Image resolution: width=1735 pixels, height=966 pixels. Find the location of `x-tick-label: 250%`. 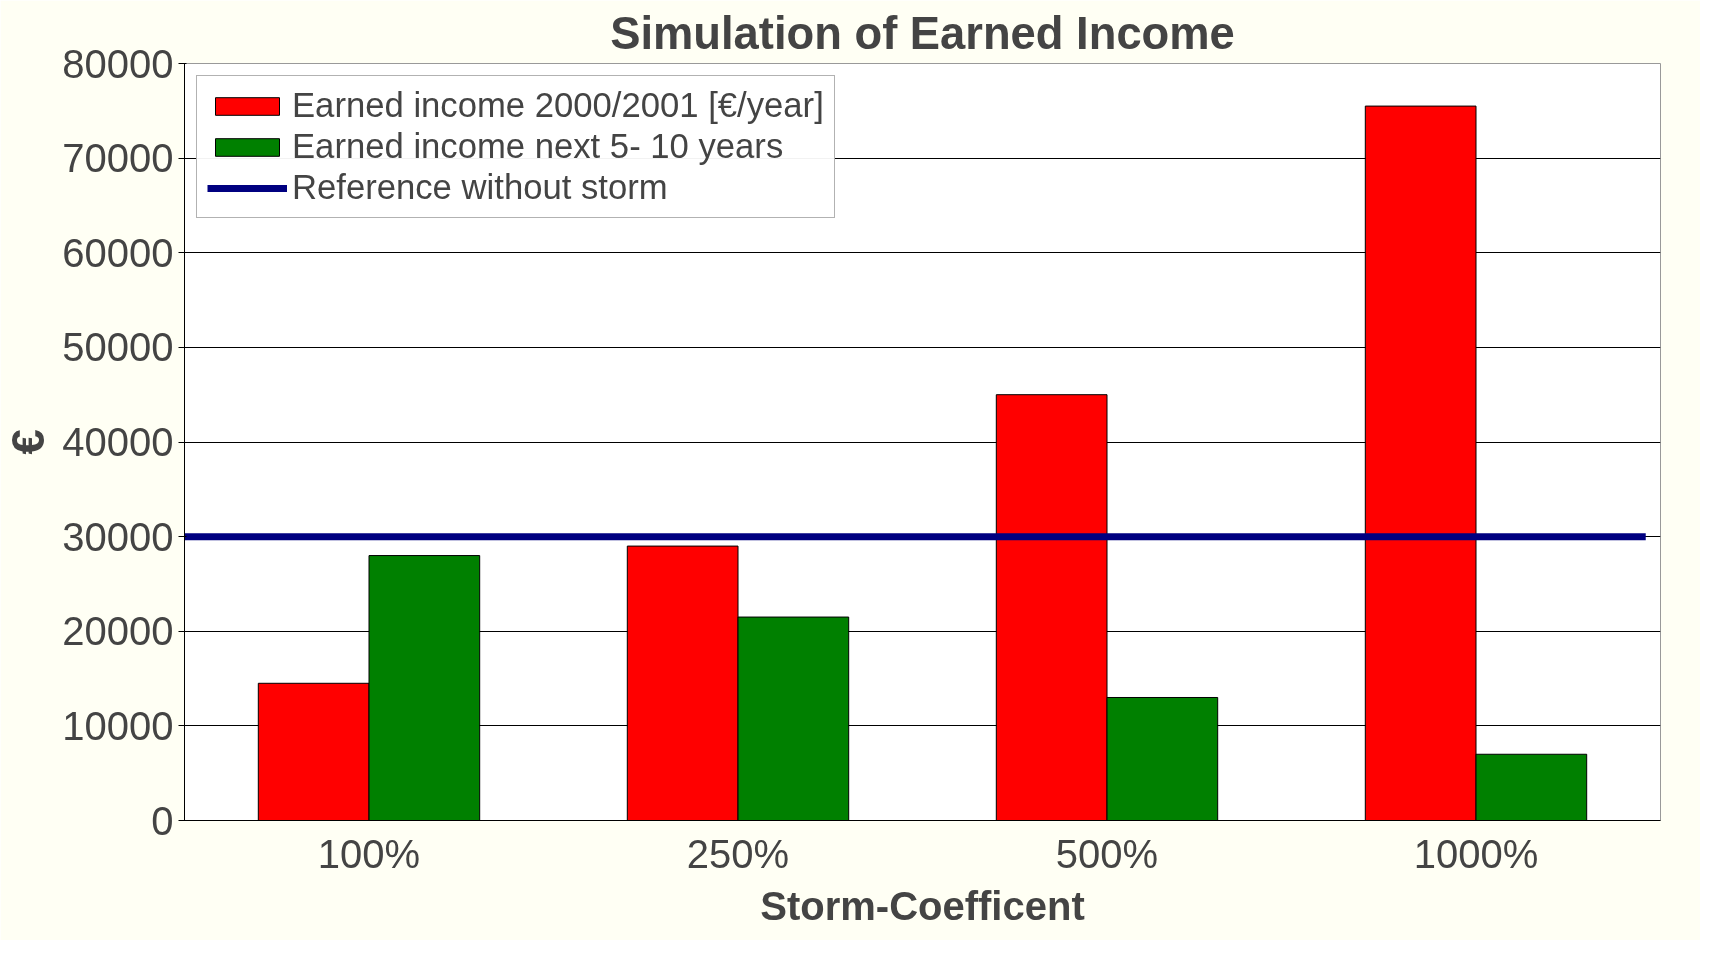

x-tick-label: 250% is located at coordinates (738, 853).